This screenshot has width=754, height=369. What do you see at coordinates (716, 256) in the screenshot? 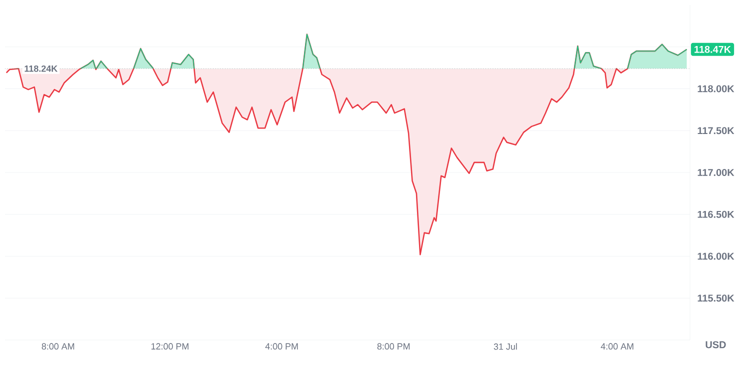
I see `y-tick-label: 116.00K` at bounding box center [716, 256].